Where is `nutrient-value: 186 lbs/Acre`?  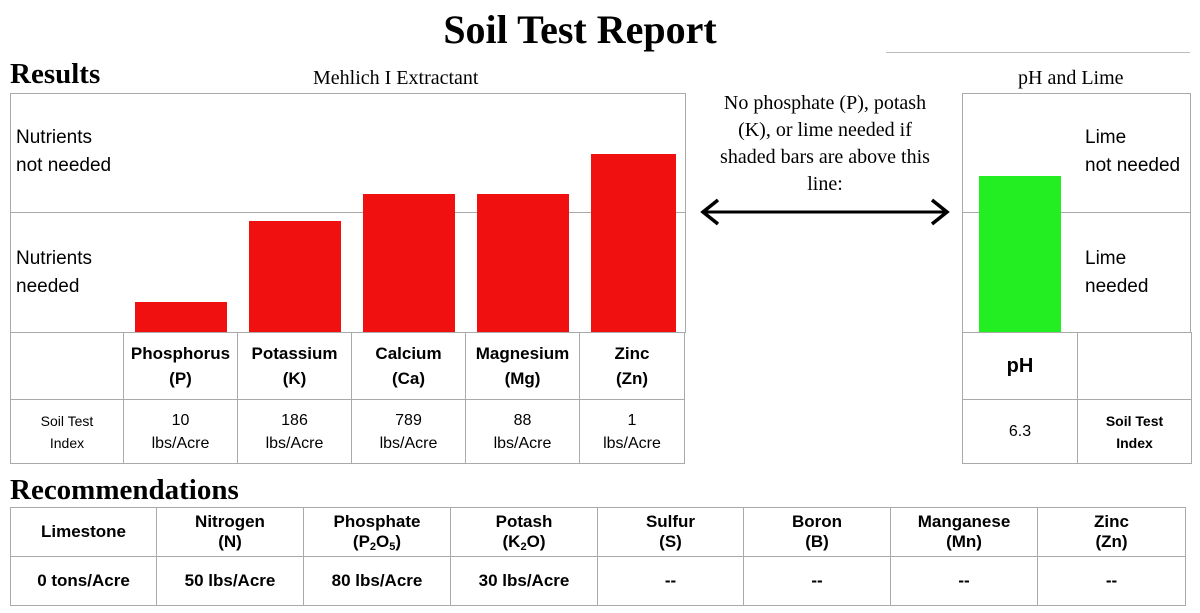
nutrient-value: 186 lbs/Acre is located at coordinates (294, 431).